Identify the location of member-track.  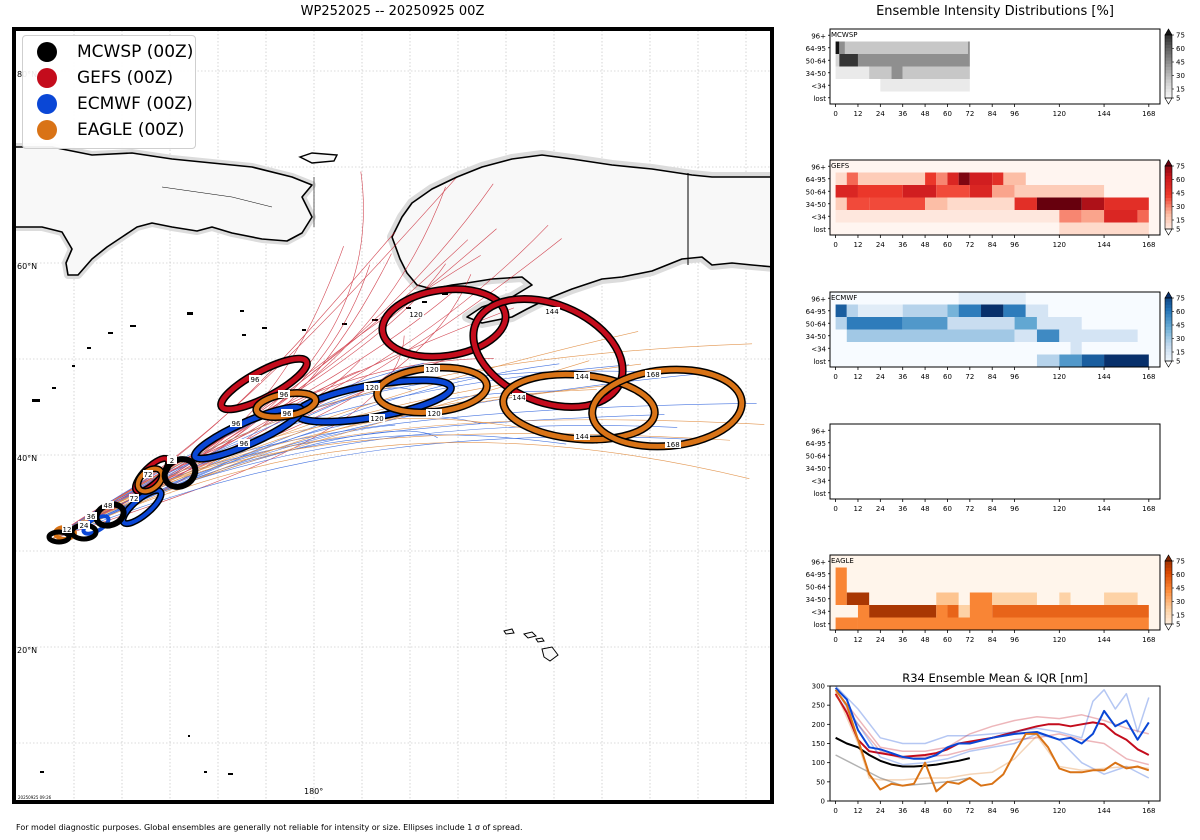
(324, 464).